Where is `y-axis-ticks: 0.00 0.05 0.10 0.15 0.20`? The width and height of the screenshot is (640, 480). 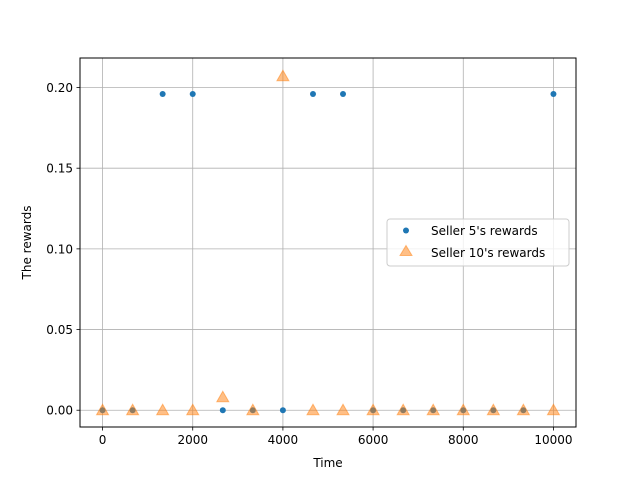 y-axis-ticks: 0.00 0.05 0.10 0.15 0.20 is located at coordinates (63, 249).